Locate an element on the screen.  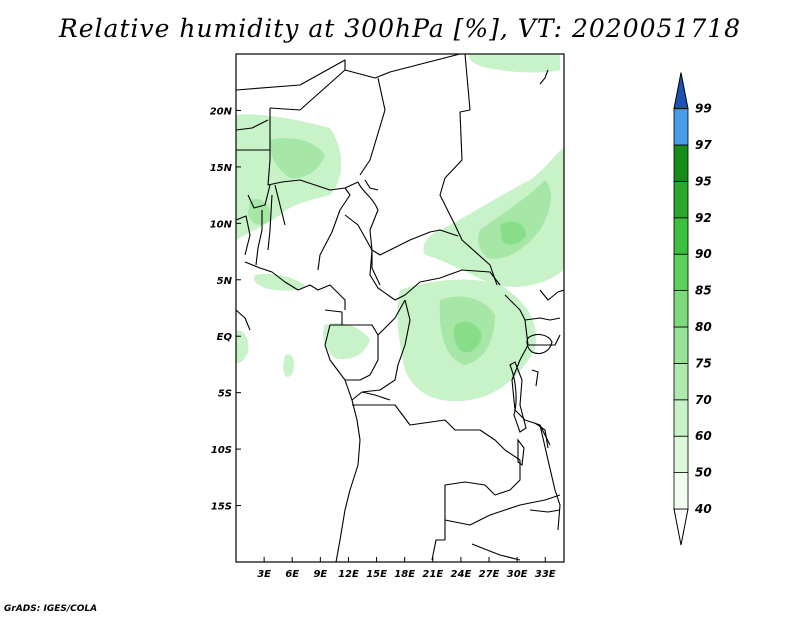
longitude-axis: 3E 6E 9E 12E 15E 18E 21E 24E 27E 30E 33E is located at coordinates (406, 568).